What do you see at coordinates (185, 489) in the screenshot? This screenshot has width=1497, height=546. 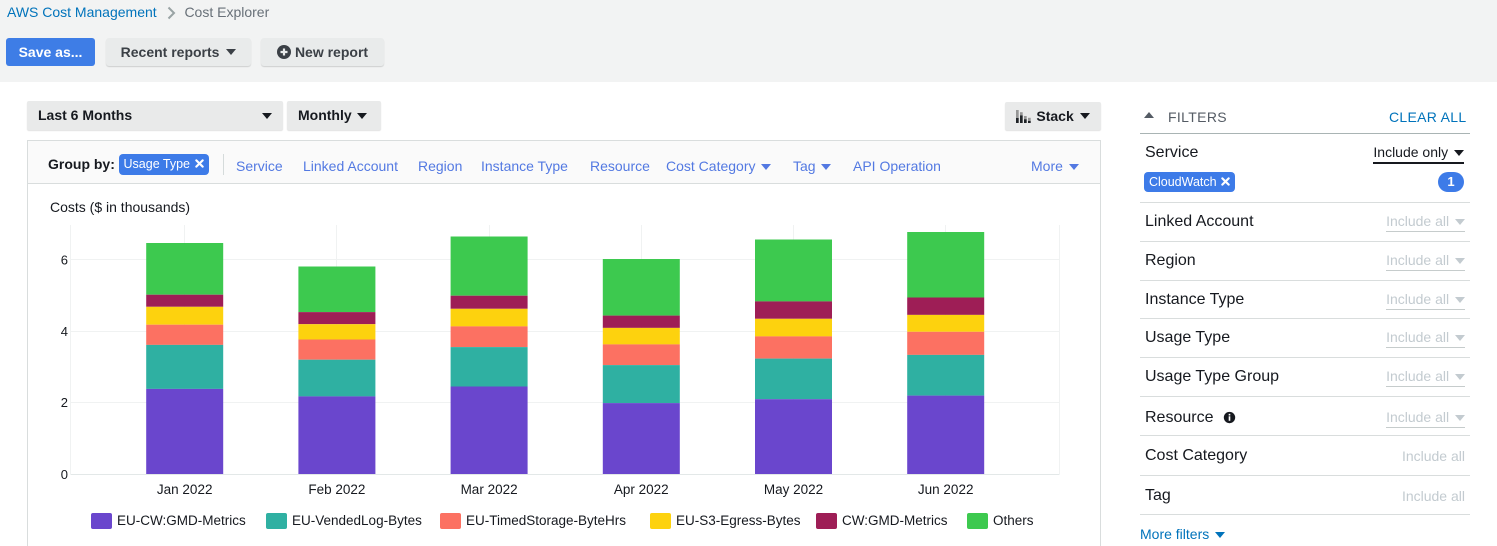 I see `svg-text: Jan 2022` at bounding box center [185, 489].